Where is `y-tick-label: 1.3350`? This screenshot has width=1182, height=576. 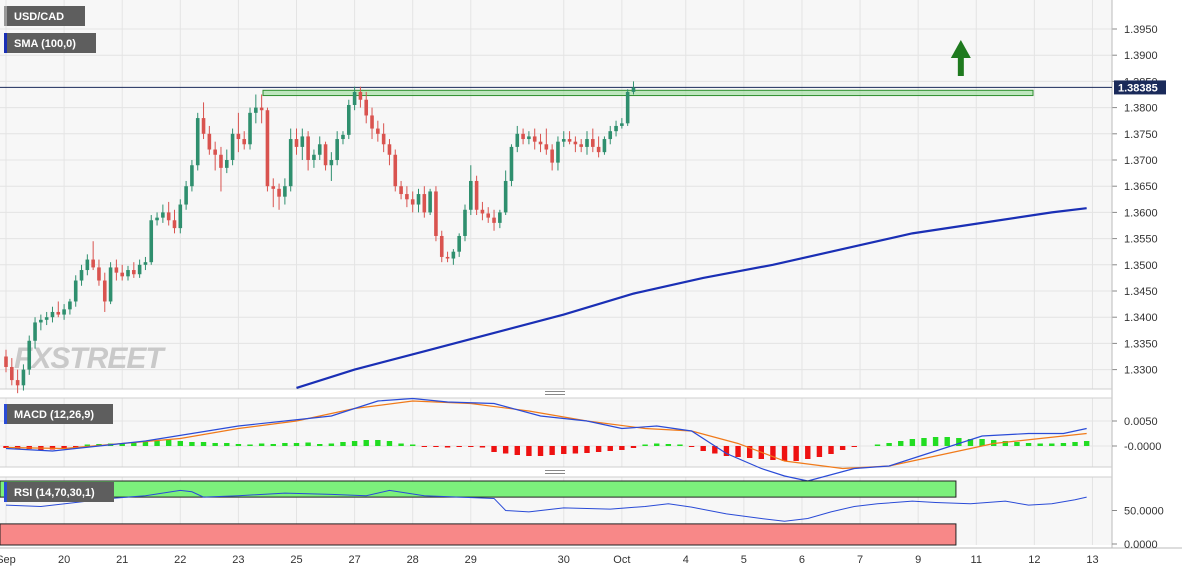
y-tick-label: 1.3350 is located at coordinates (1141, 344).